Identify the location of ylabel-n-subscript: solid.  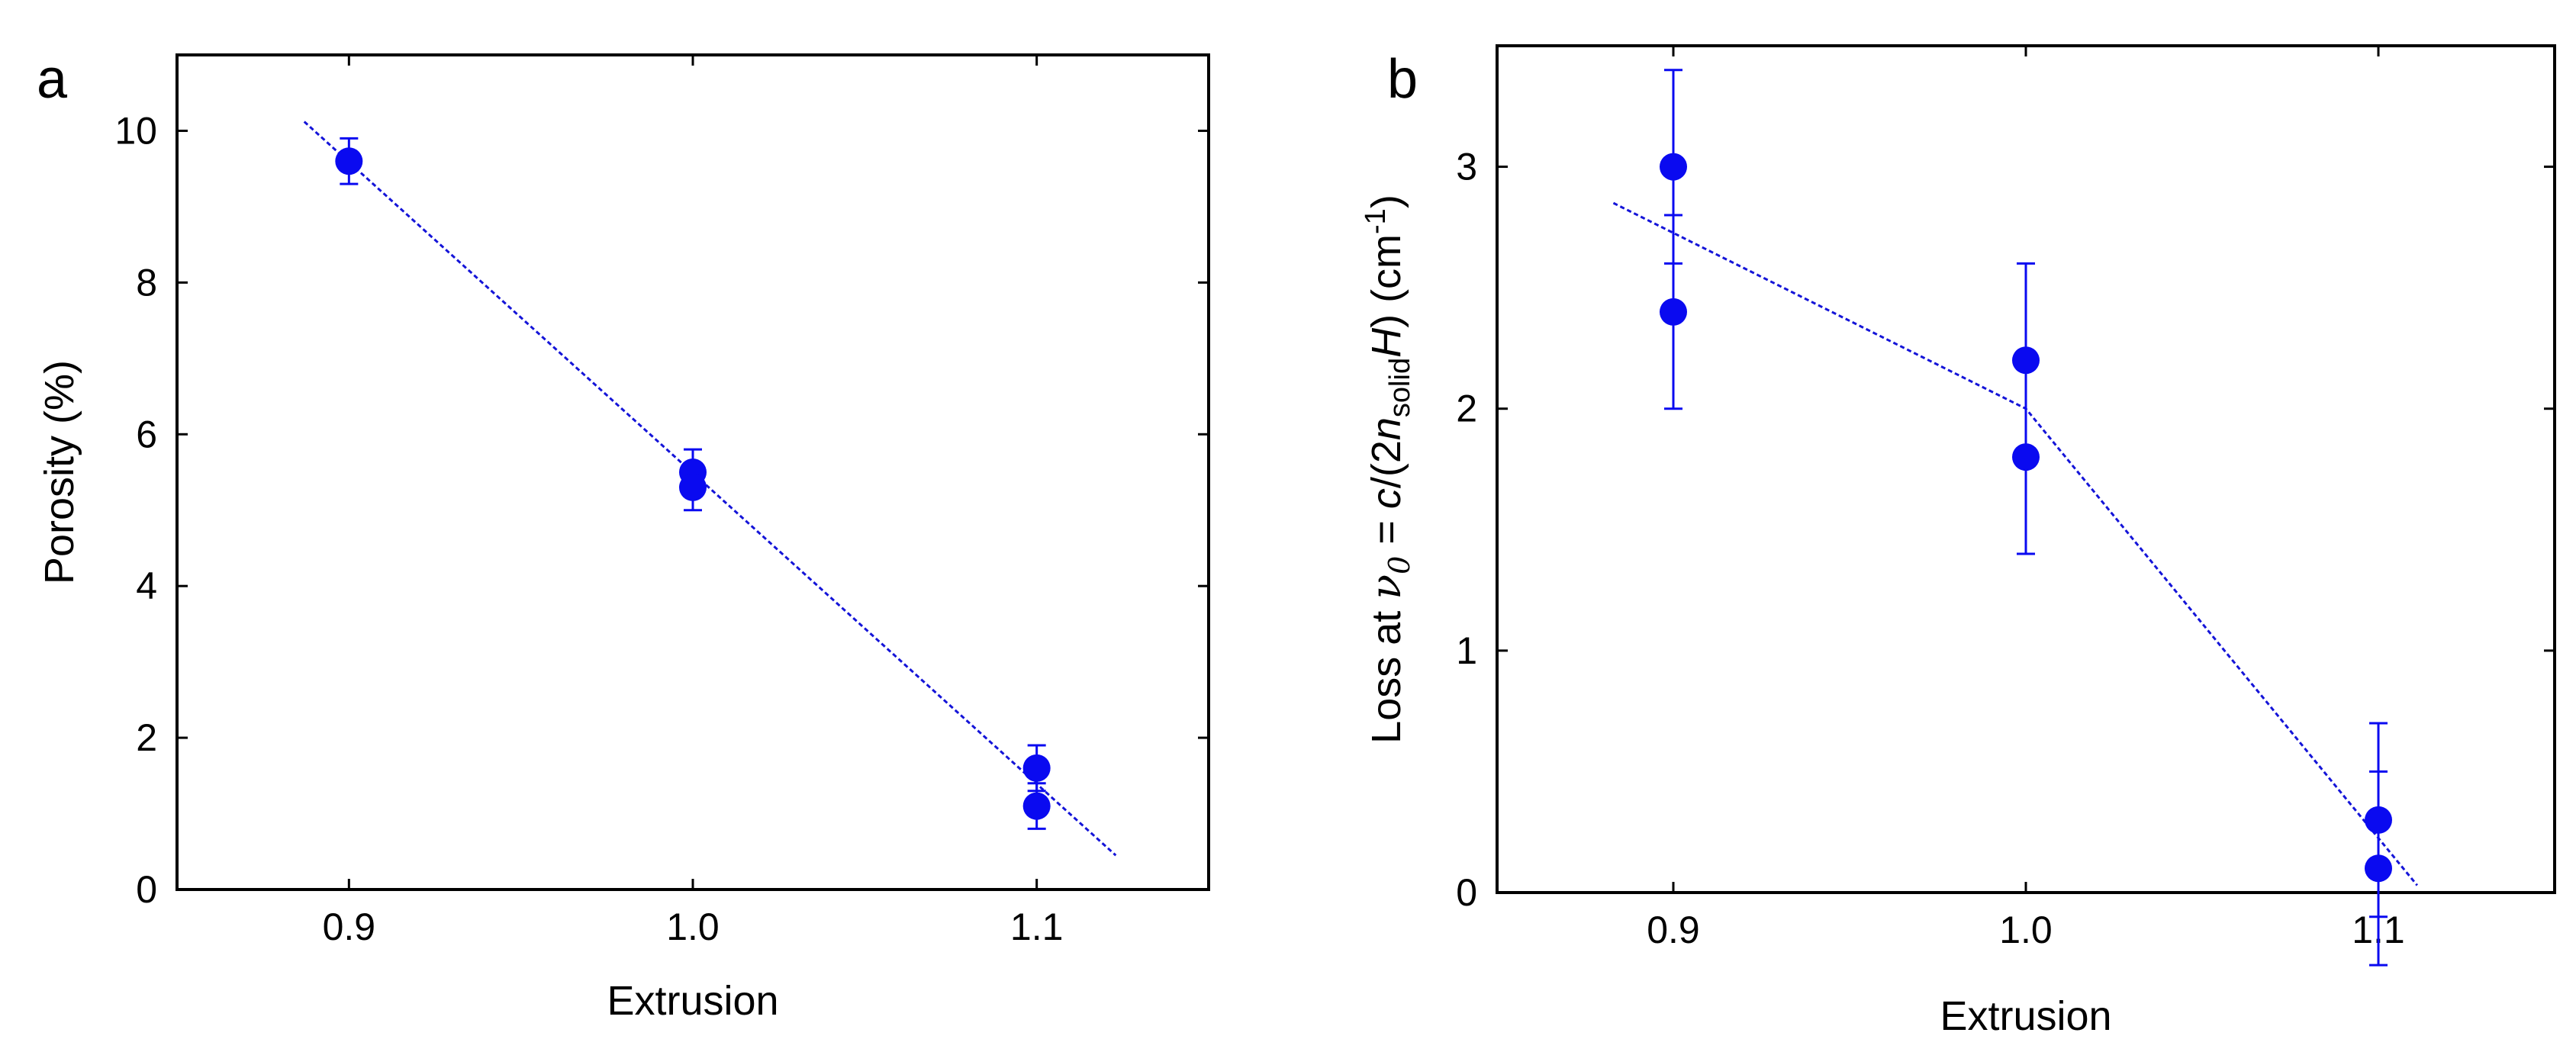
(1400, 387).